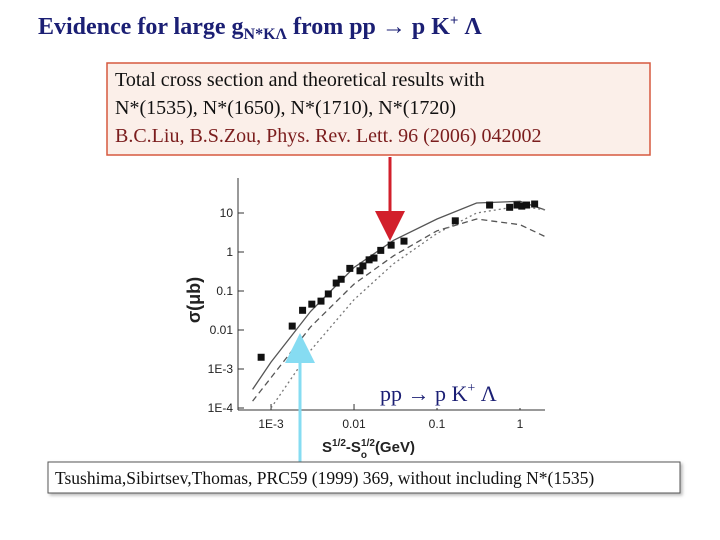 This screenshot has width=720, height=540. What do you see at coordinates (454, 21) in the screenshot?
I see `title-superscript: +` at bounding box center [454, 21].